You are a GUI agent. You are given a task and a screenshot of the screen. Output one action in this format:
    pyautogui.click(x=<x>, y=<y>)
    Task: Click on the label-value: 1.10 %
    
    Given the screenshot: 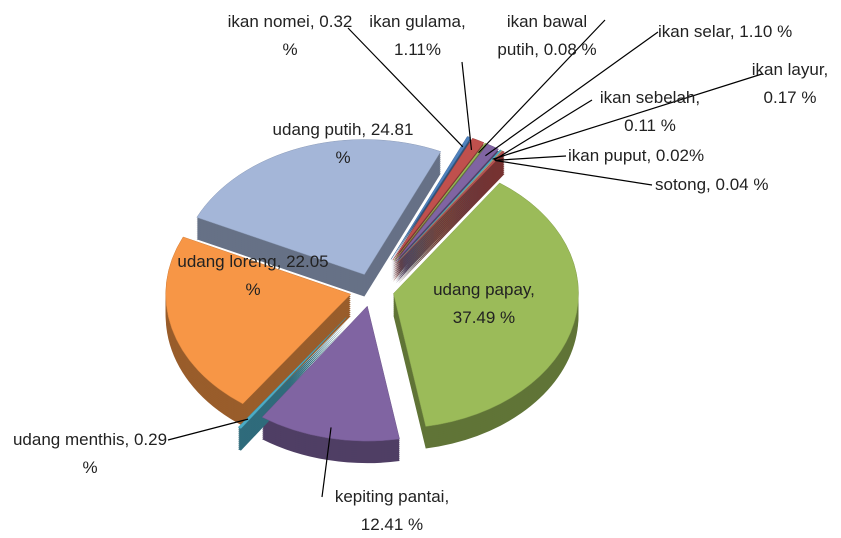 What is the action you would take?
    pyautogui.click(x=766, y=31)
    